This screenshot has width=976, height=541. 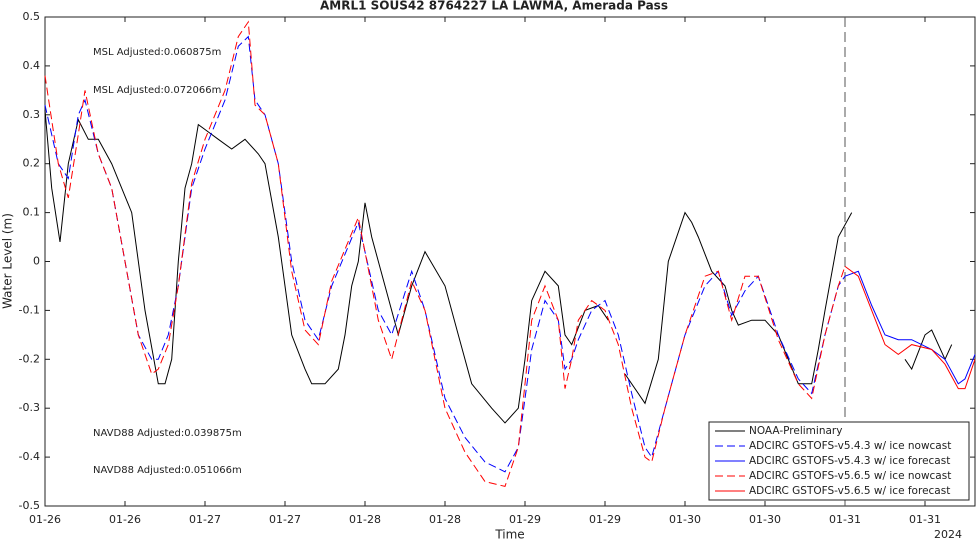 What do you see at coordinates (29, 407) in the screenshot?
I see `y-tick-label: -0.3` at bounding box center [29, 407].